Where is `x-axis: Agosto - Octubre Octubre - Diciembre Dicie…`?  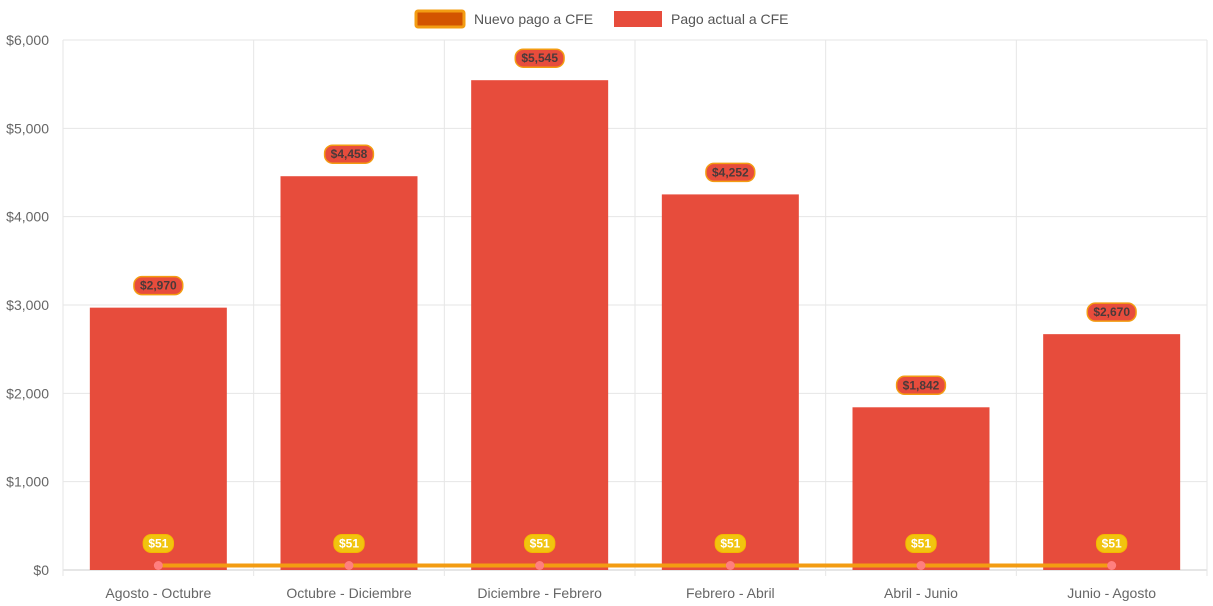 x-axis: Agosto - Octubre Octubre - Diciembre Dicie… is located at coordinates (630, 593).